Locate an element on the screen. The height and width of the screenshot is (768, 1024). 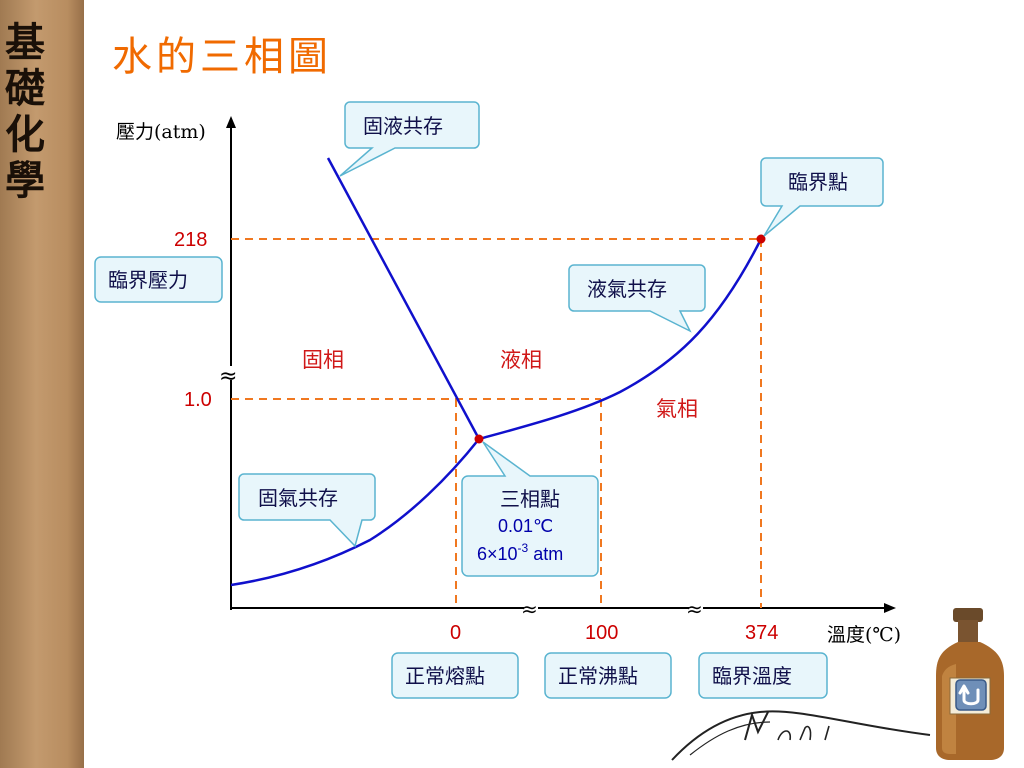
triple-point-temperature: 0.01℃ is located at coordinates (525, 526).